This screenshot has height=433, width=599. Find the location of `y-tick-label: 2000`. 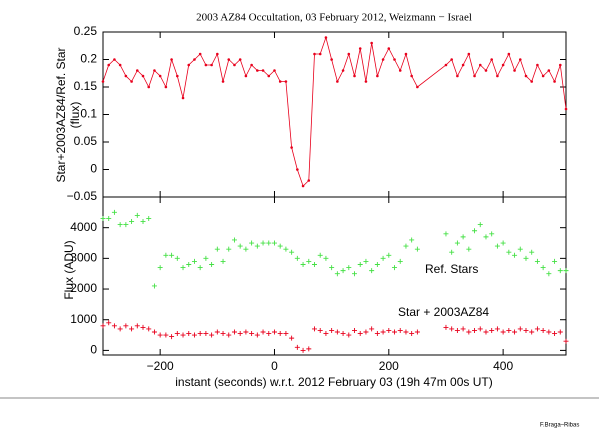

y-tick-label: 2000 is located at coordinates (83, 288).